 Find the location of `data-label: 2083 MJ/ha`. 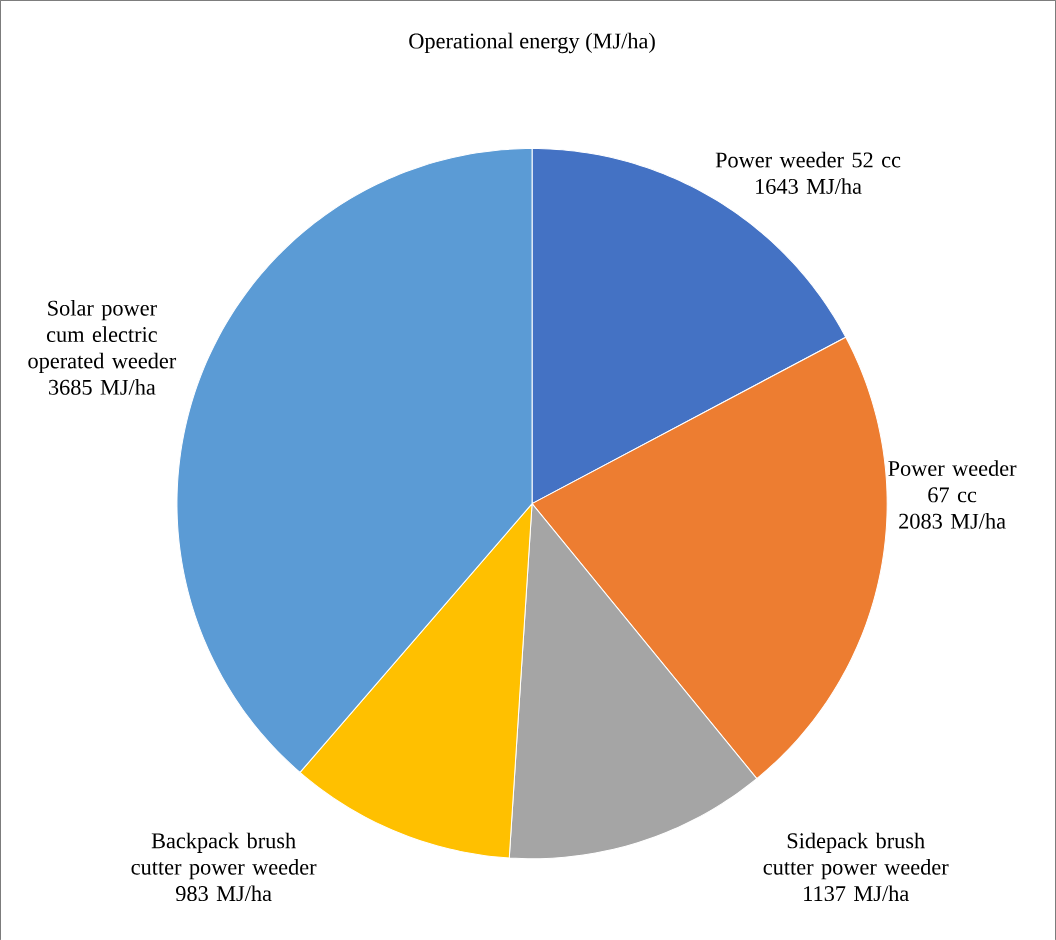

data-label: 2083 MJ/ha is located at coordinates (952, 520).